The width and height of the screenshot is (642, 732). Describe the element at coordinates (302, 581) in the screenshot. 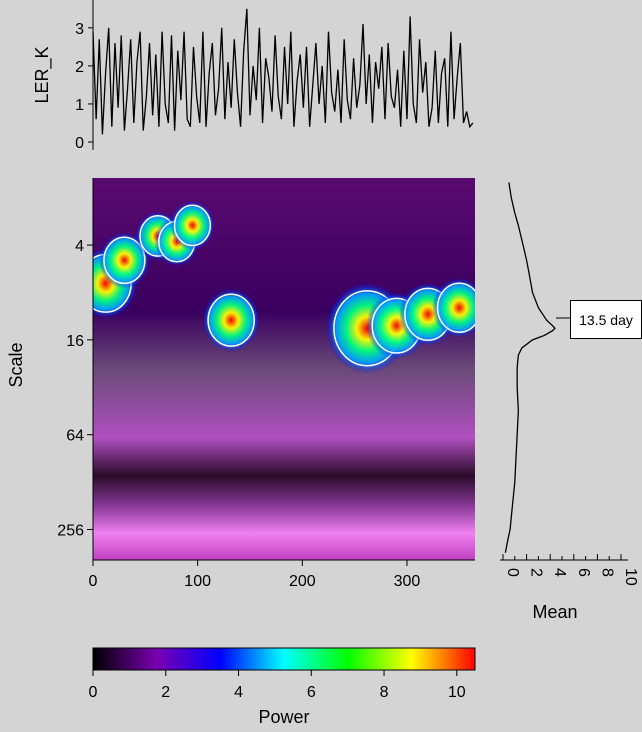

I see `heatmap-x-tick-label: 200` at that location.